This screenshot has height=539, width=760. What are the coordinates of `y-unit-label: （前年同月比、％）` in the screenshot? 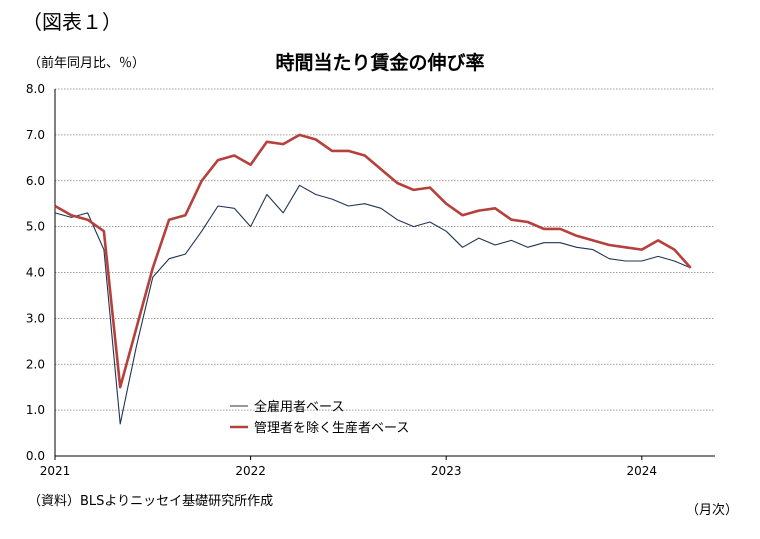 It's located at (87, 63).